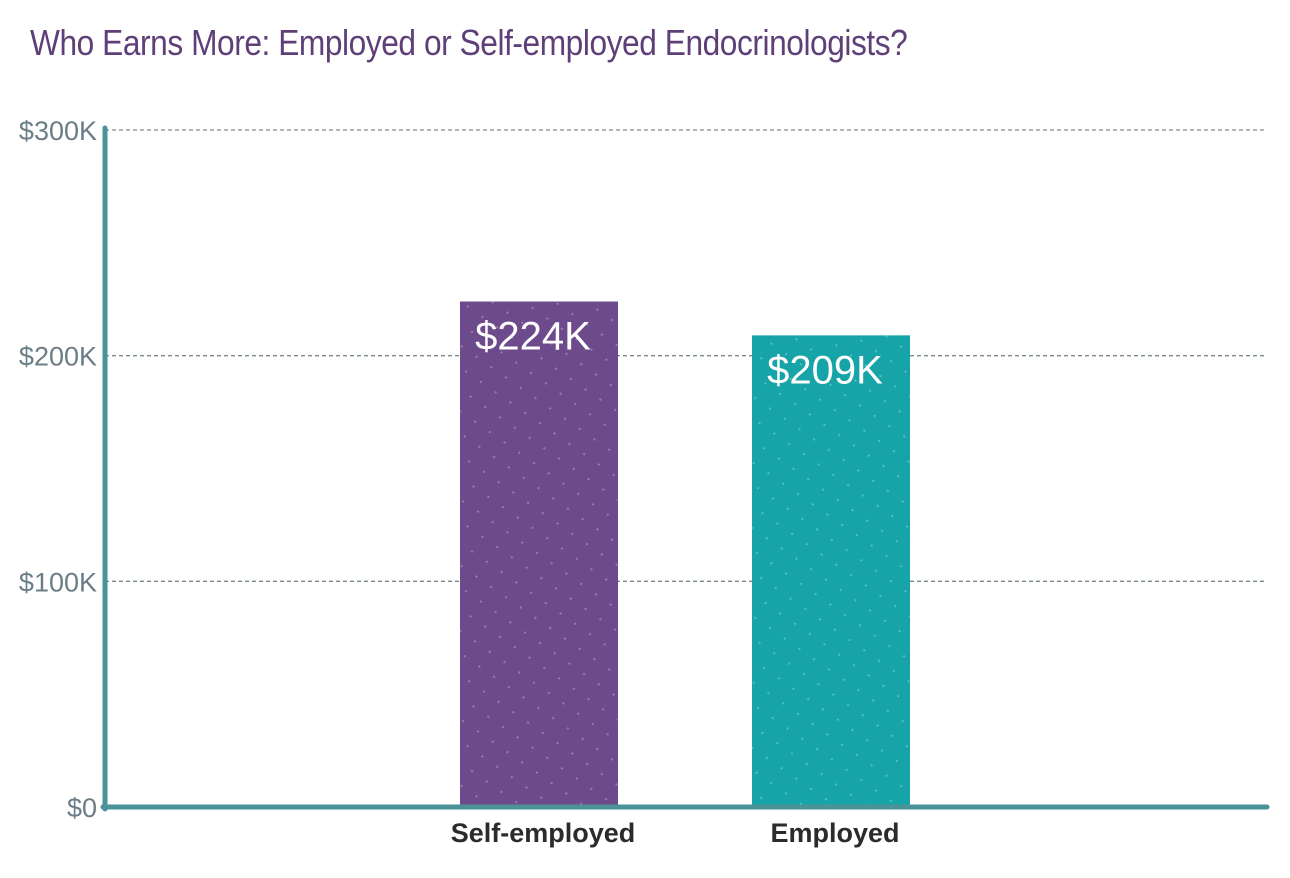  What do you see at coordinates (533, 337) in the screenshot?
I see `data-label: $224K` at bounding box center [533, 337].